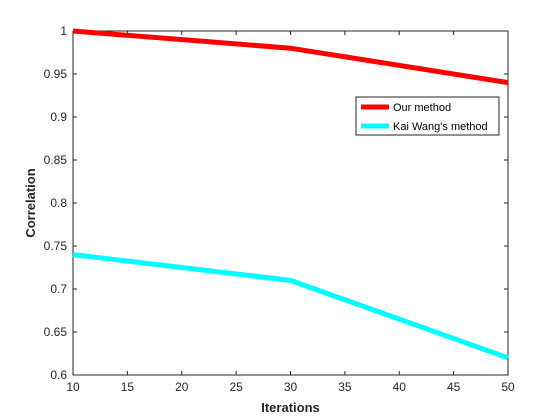  What do you see at coordinates (56, 160) in the screenshot?
I see `y-tick-label: 0.85` at bounding box center [56, 160].